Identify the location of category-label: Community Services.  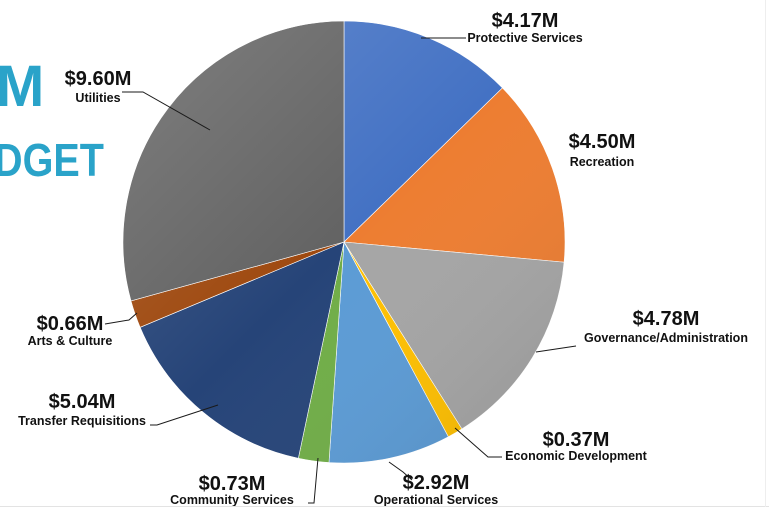
(232, 500).